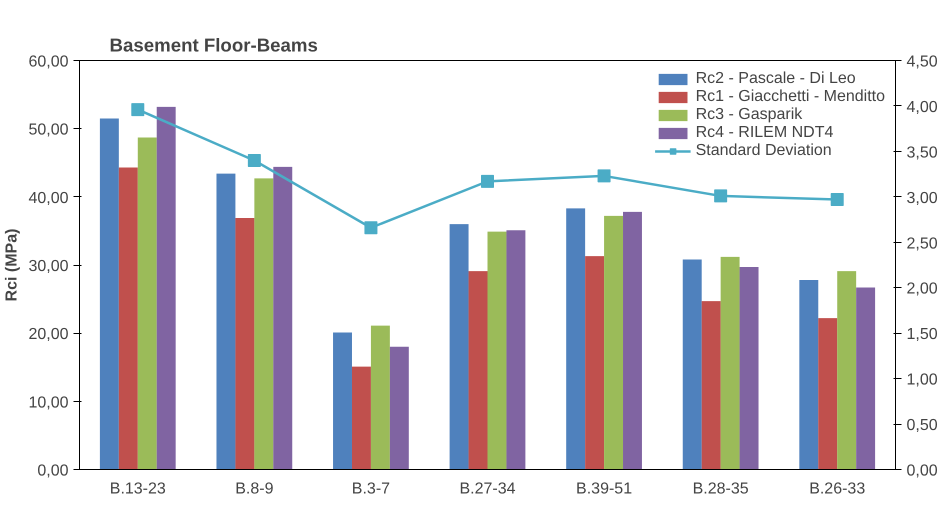 The image size is (950, 506). What do you see at coordinates (922, 380) in the screenshot?
I see `y2-tick-label: 1,00` at bounding box center [922, 380].